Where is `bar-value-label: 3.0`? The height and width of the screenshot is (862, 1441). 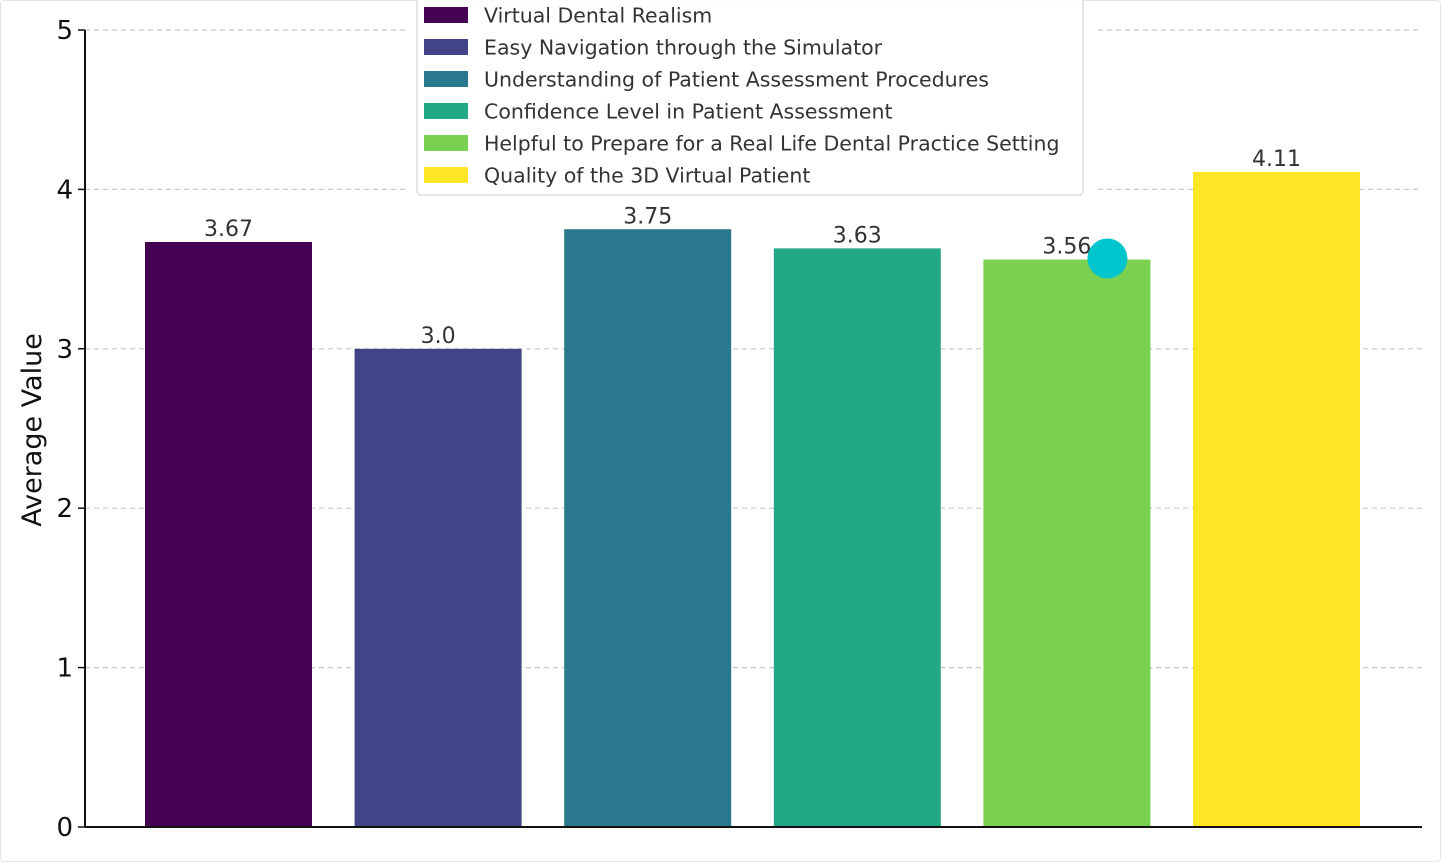
bar-value-label: 3.0 is located at coordinates (438, 336).